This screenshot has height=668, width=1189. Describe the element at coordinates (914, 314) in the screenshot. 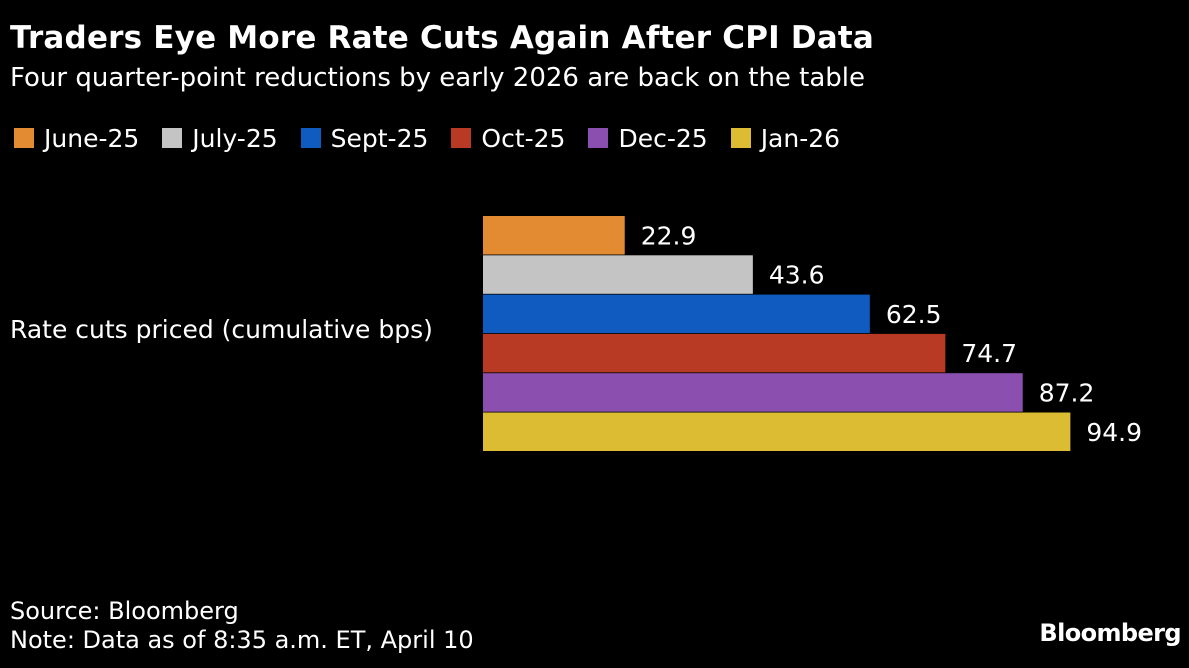

I see `data-label: 62.5` at that location.